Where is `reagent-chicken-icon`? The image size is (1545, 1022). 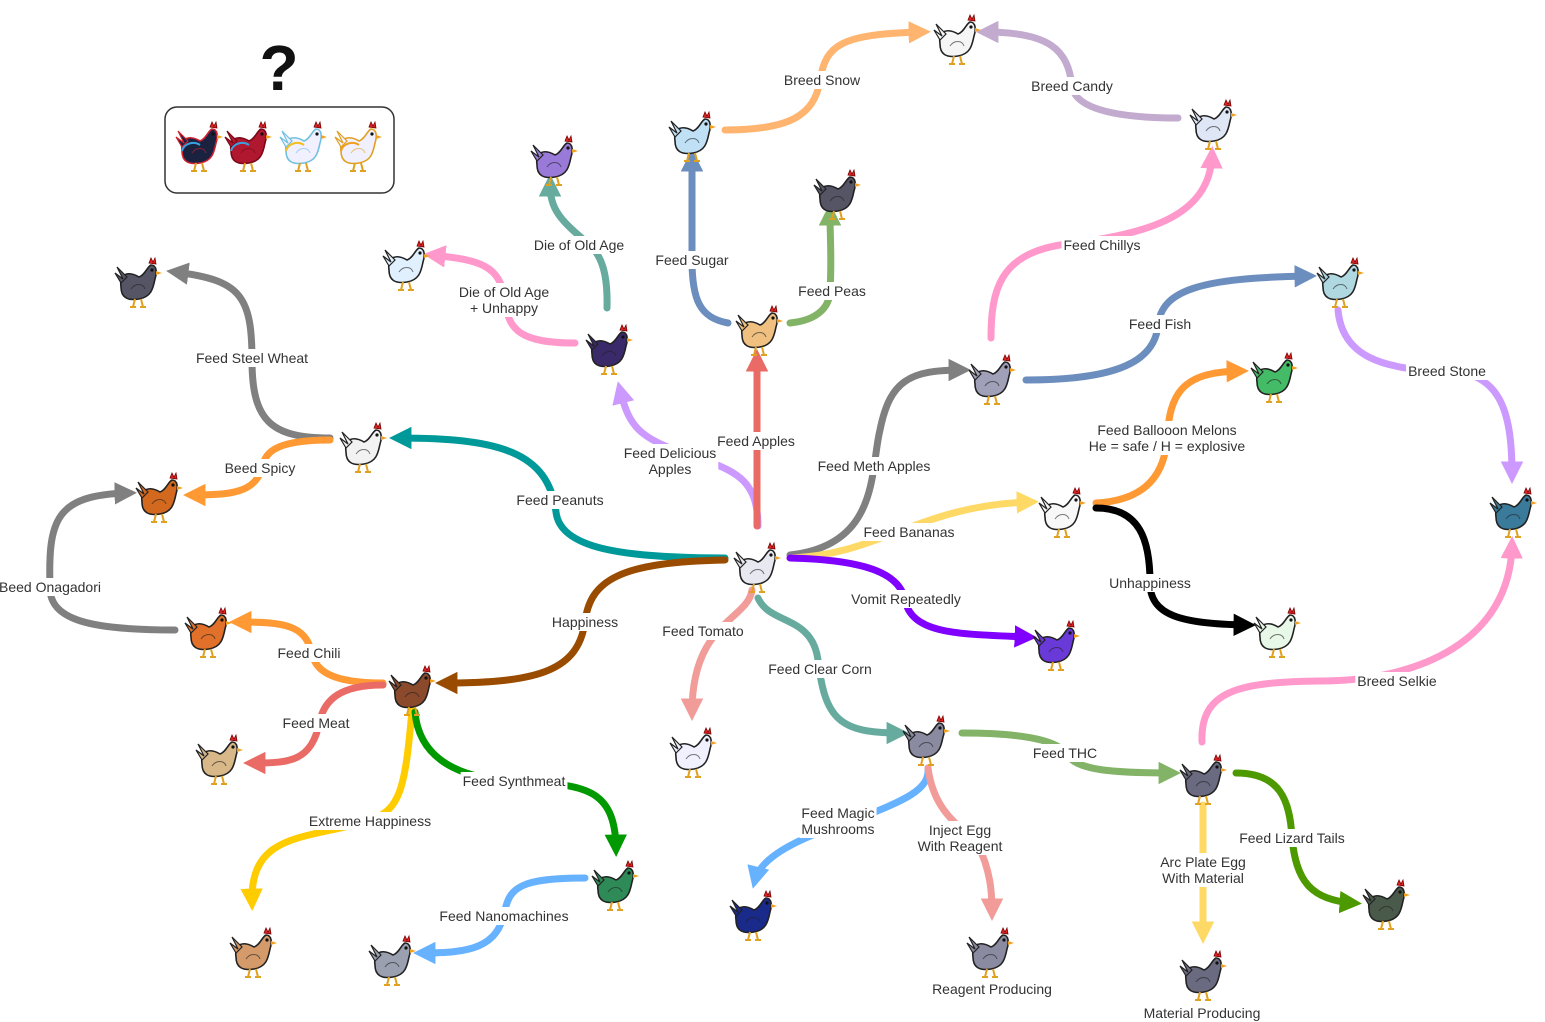
reagent-chicken-icon is located at coordinates (990, 952).